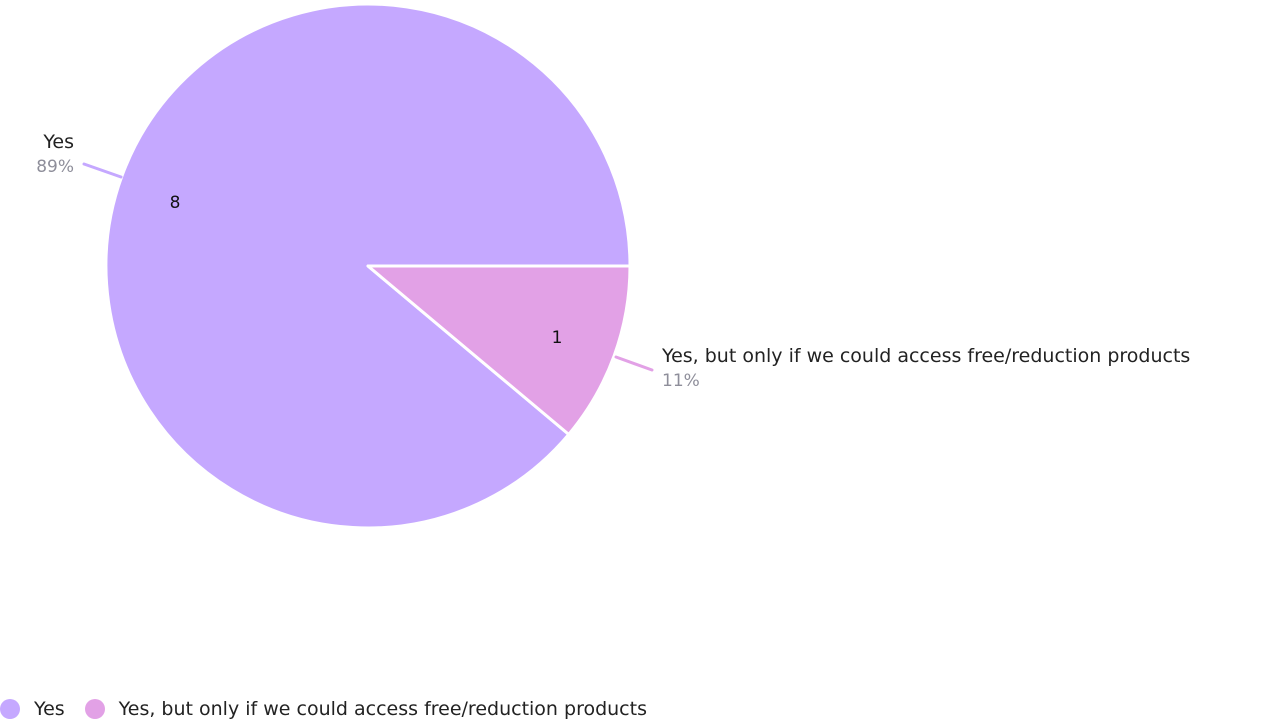  Describe the element at coordinates (49, 709) in the screenshot. I see `legend-label-yes: Yes` at that location.